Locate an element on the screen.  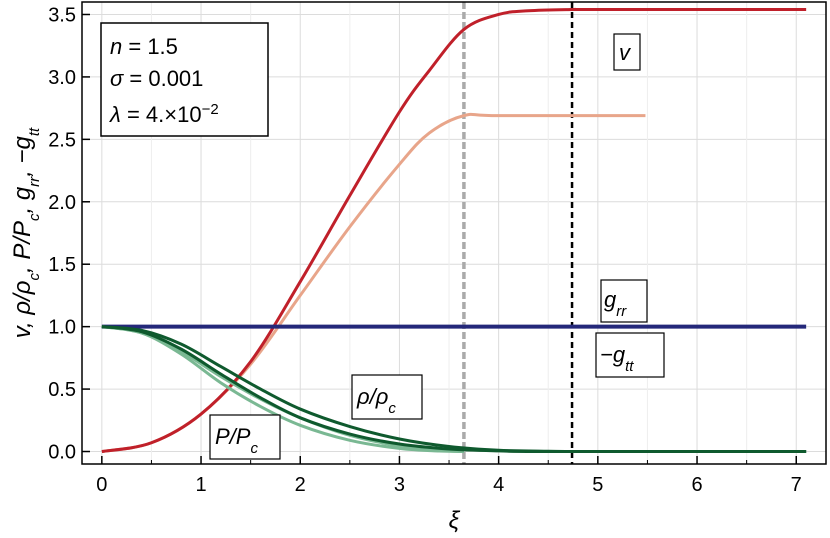
label-v-text: v is located at coordinates (625, 52).